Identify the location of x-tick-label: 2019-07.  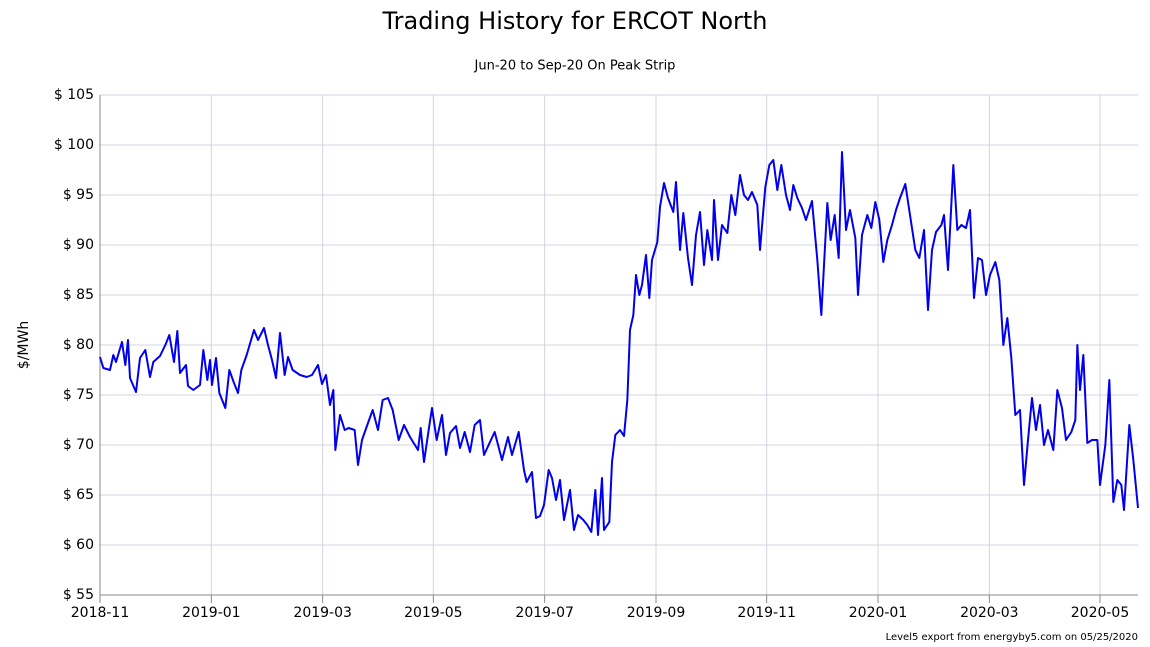
(544, 613).